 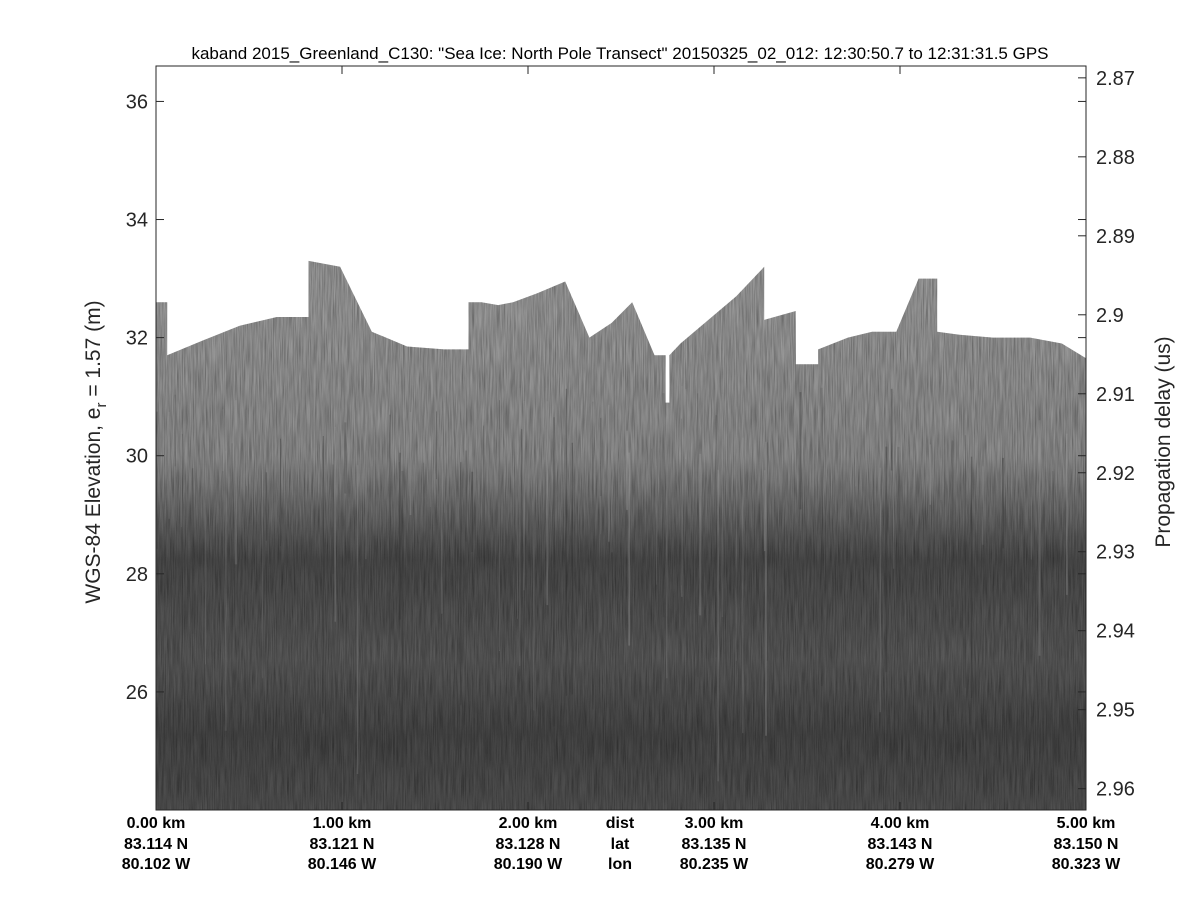 I want to click on x-lat-label: 83.121 N, so click(x=342, y=844).